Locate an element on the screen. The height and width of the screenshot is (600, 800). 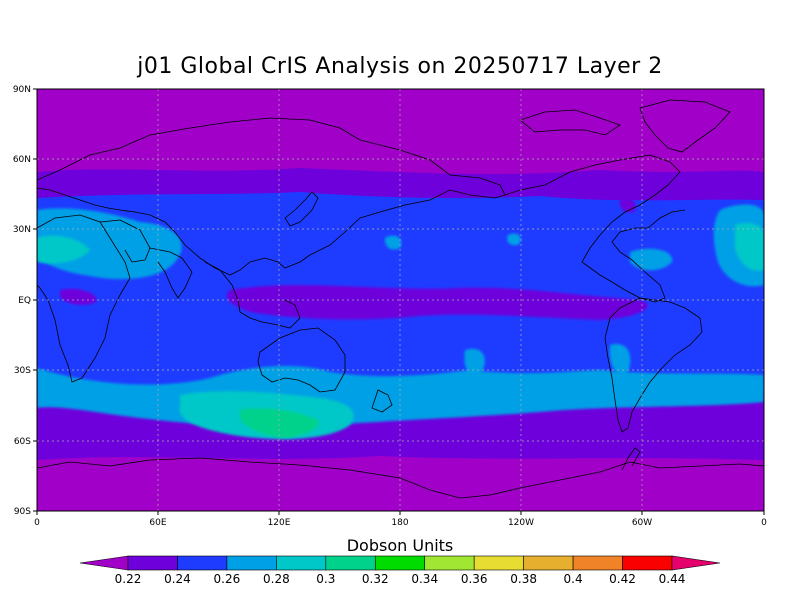
lon-label-0: 0 is located at coordinates (37, 523).